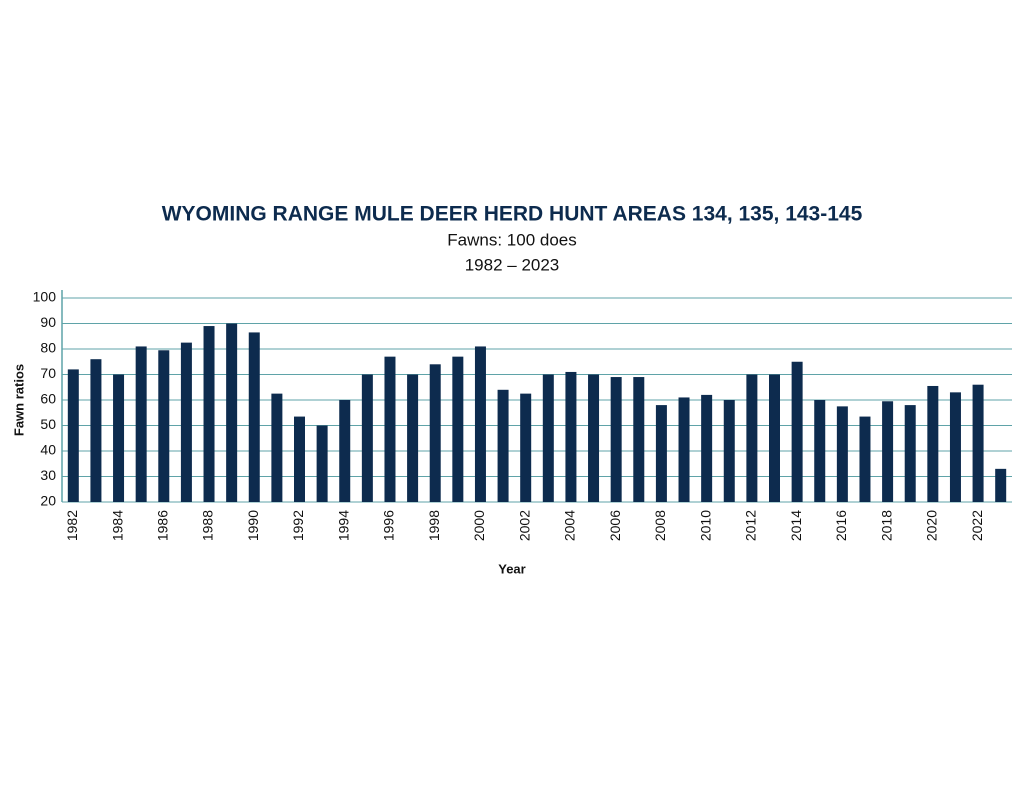  I want to click on x-tick-label: 2010, so click(705, 525).